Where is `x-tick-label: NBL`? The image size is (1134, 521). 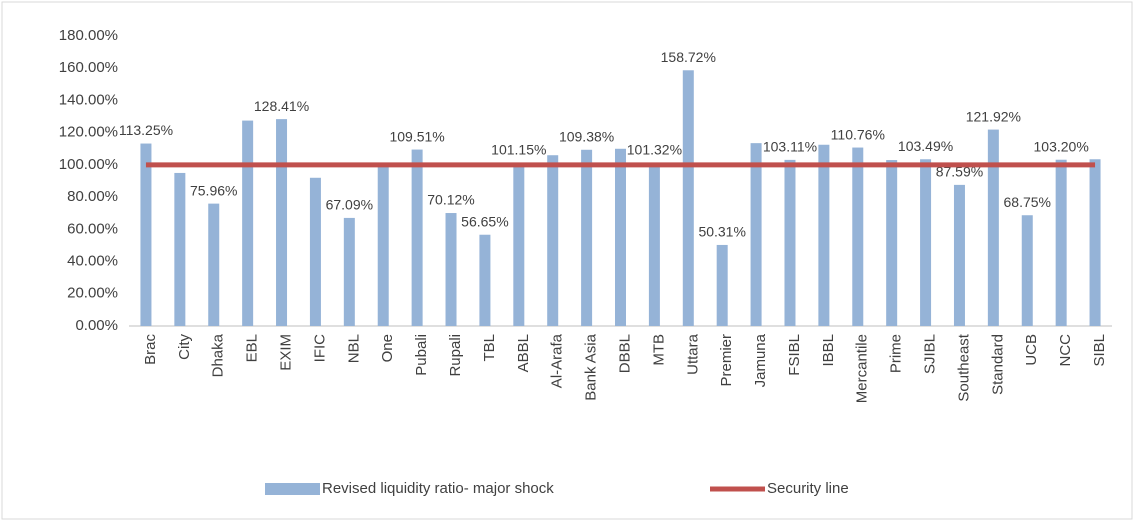
x-tick-label: NBL is located at coordinates (353, 348).